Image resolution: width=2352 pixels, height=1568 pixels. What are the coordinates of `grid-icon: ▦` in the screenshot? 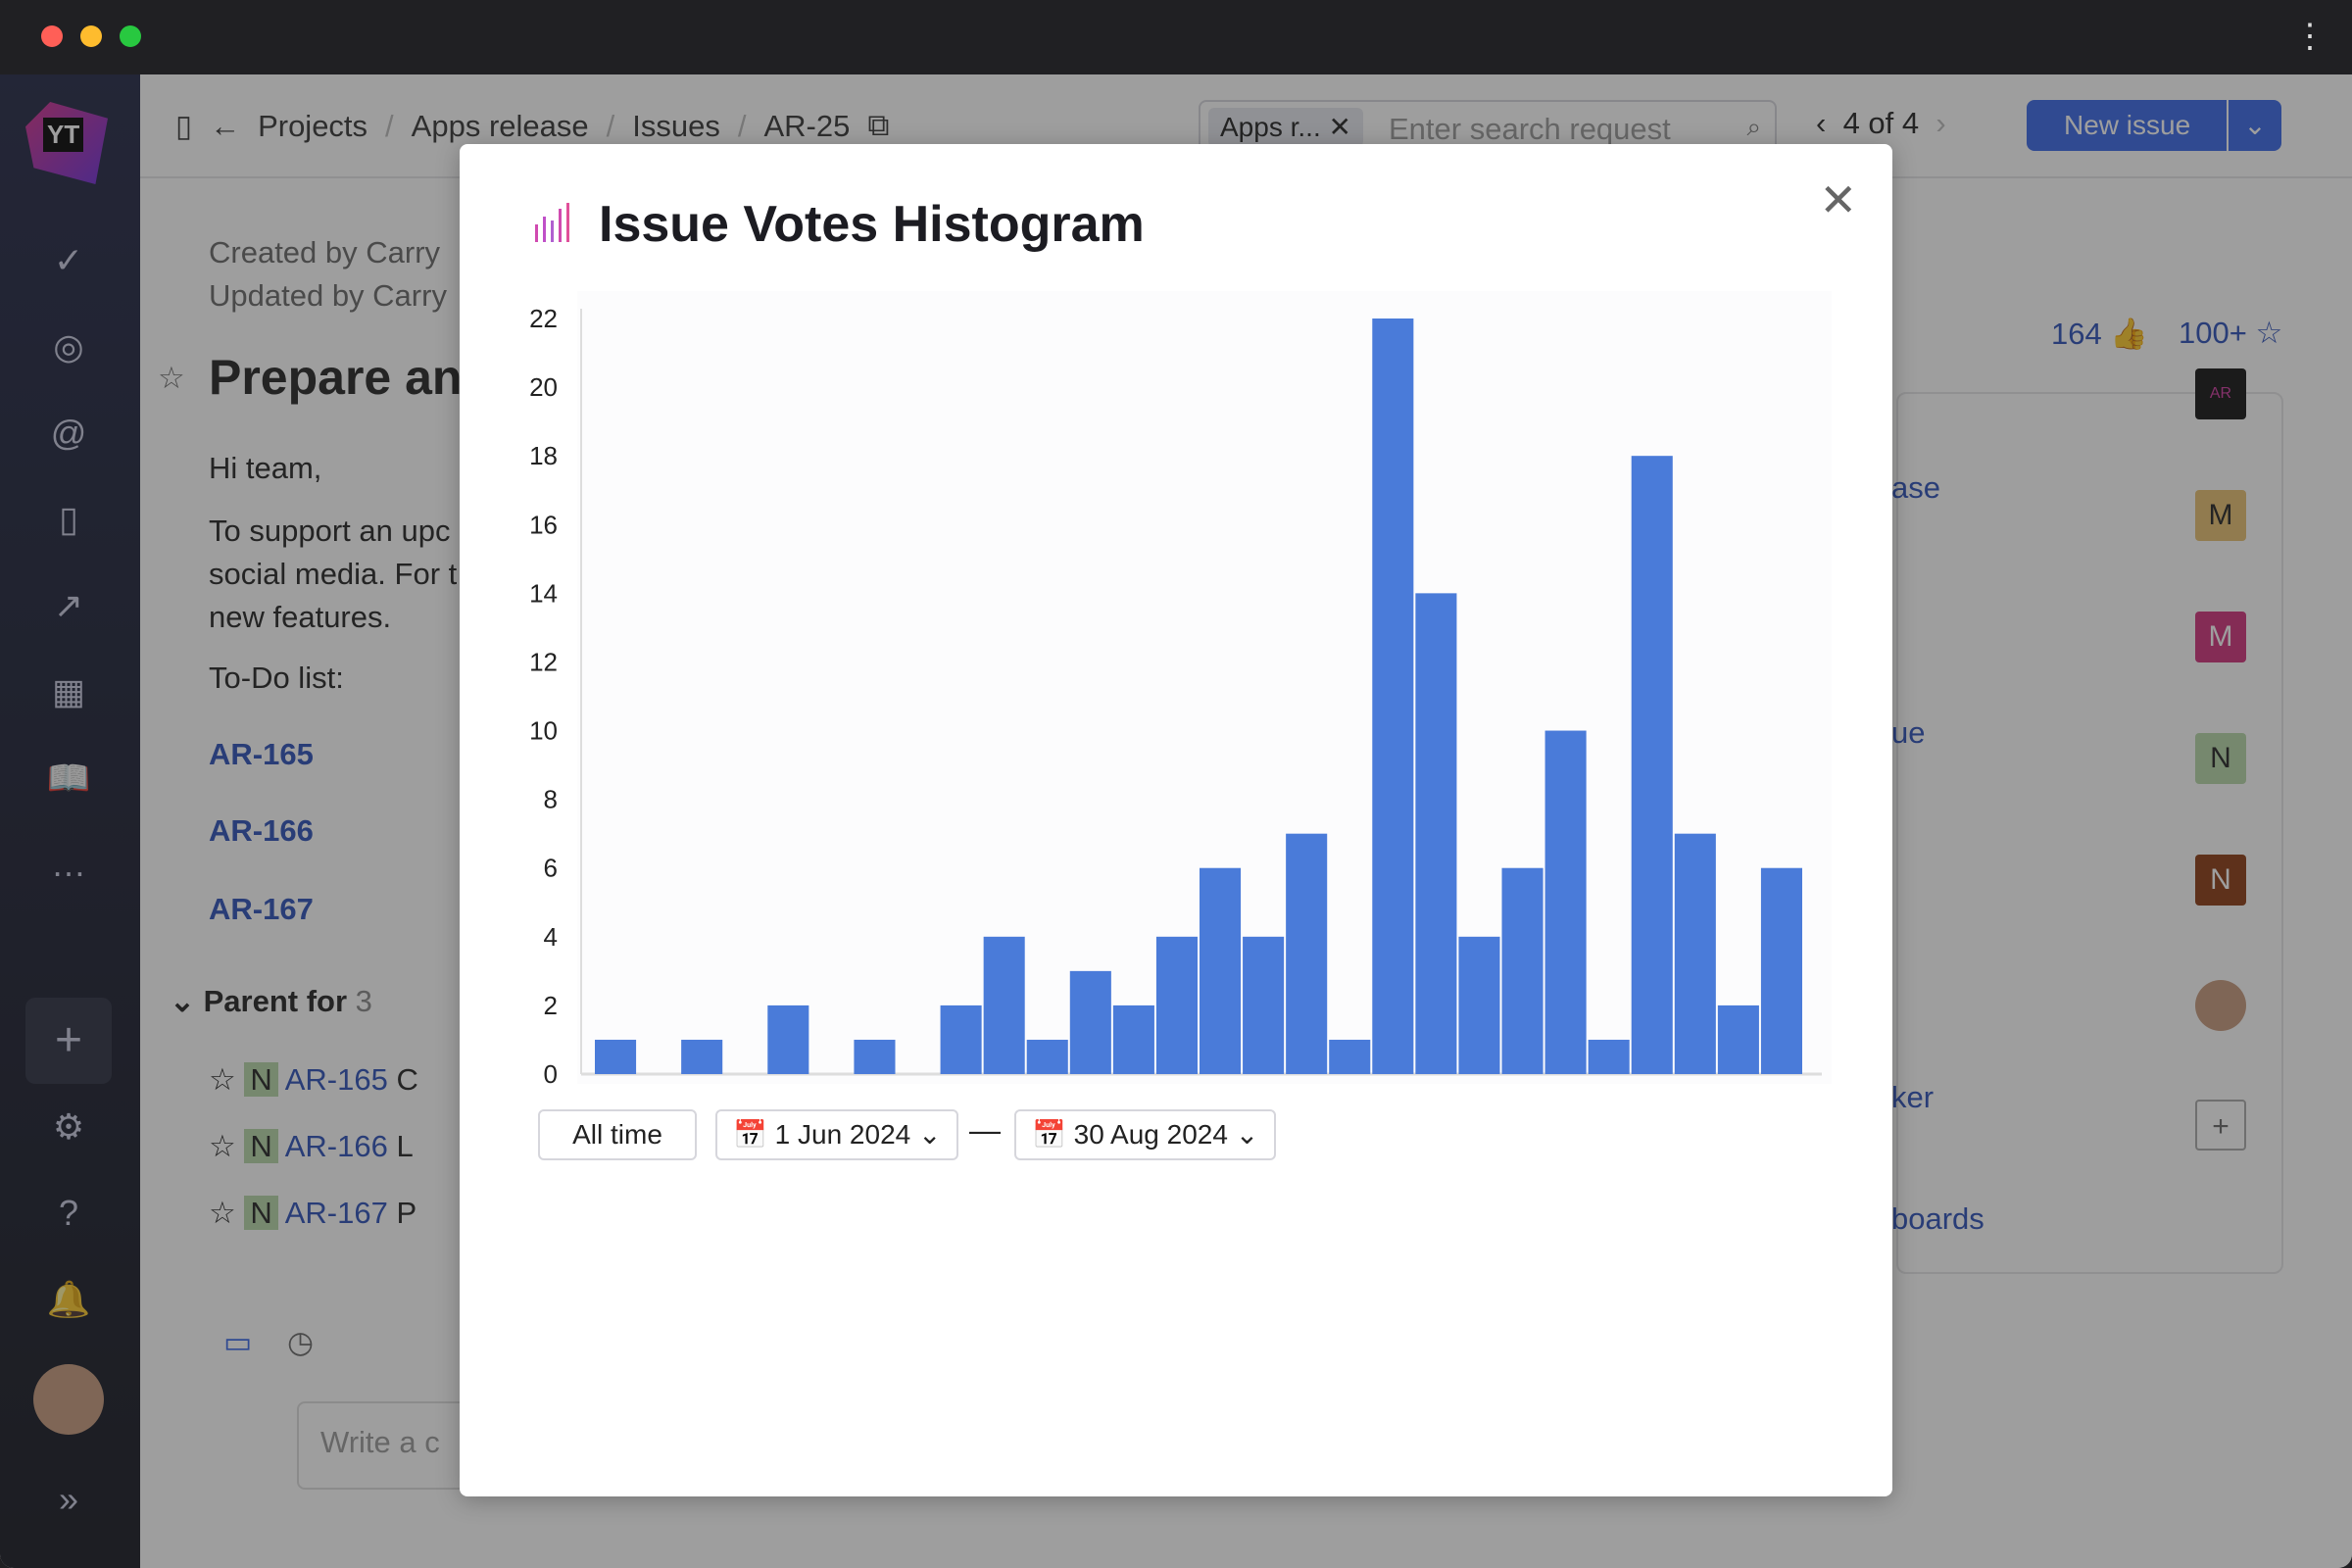 It's located at (68, 691).